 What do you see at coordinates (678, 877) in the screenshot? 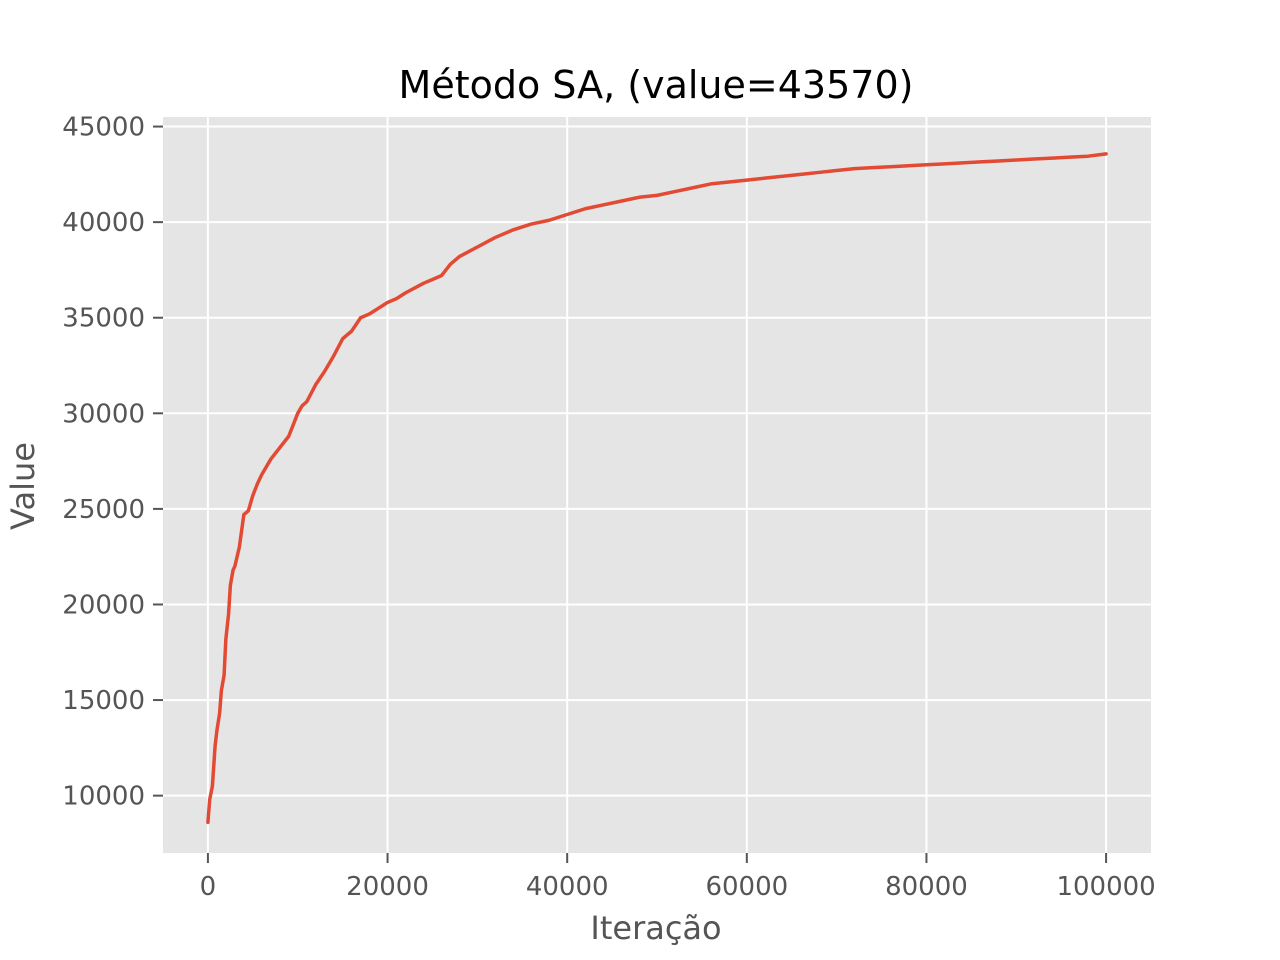
I see `x-axis-ticks: 0 20000 40000 60000 80000 100000` at bounding box center [678, 877].